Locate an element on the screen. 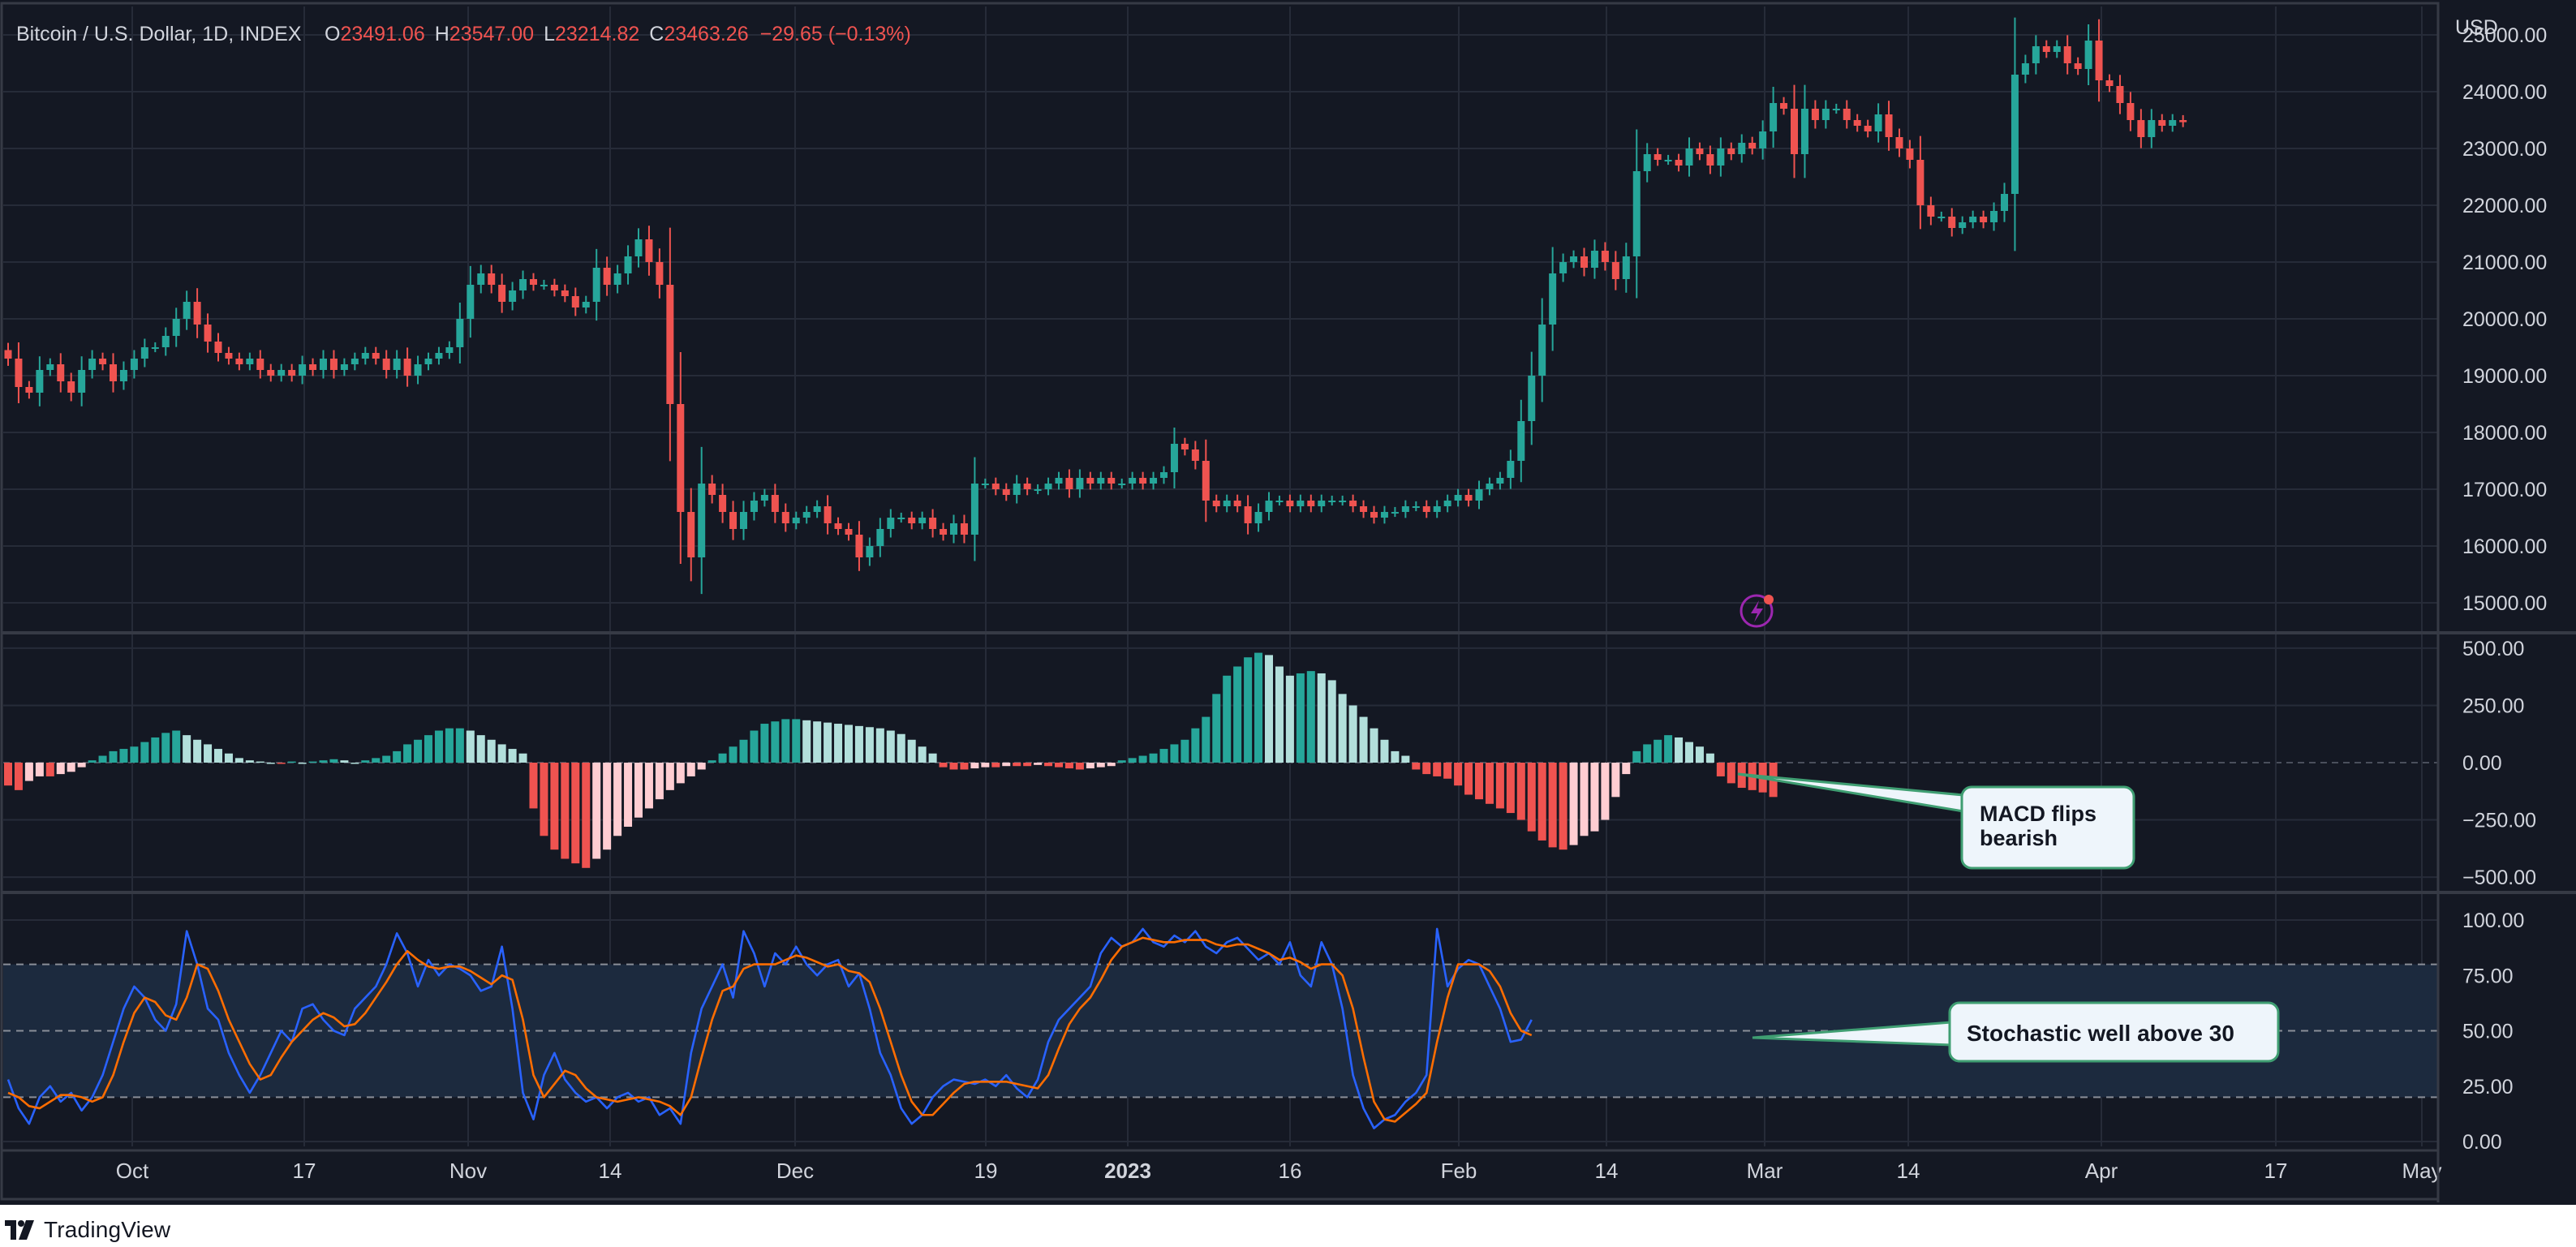 Image resolution: width=2576 pixels, height=1247 pixels. macd-histogram is located at coordinates (891, 760).